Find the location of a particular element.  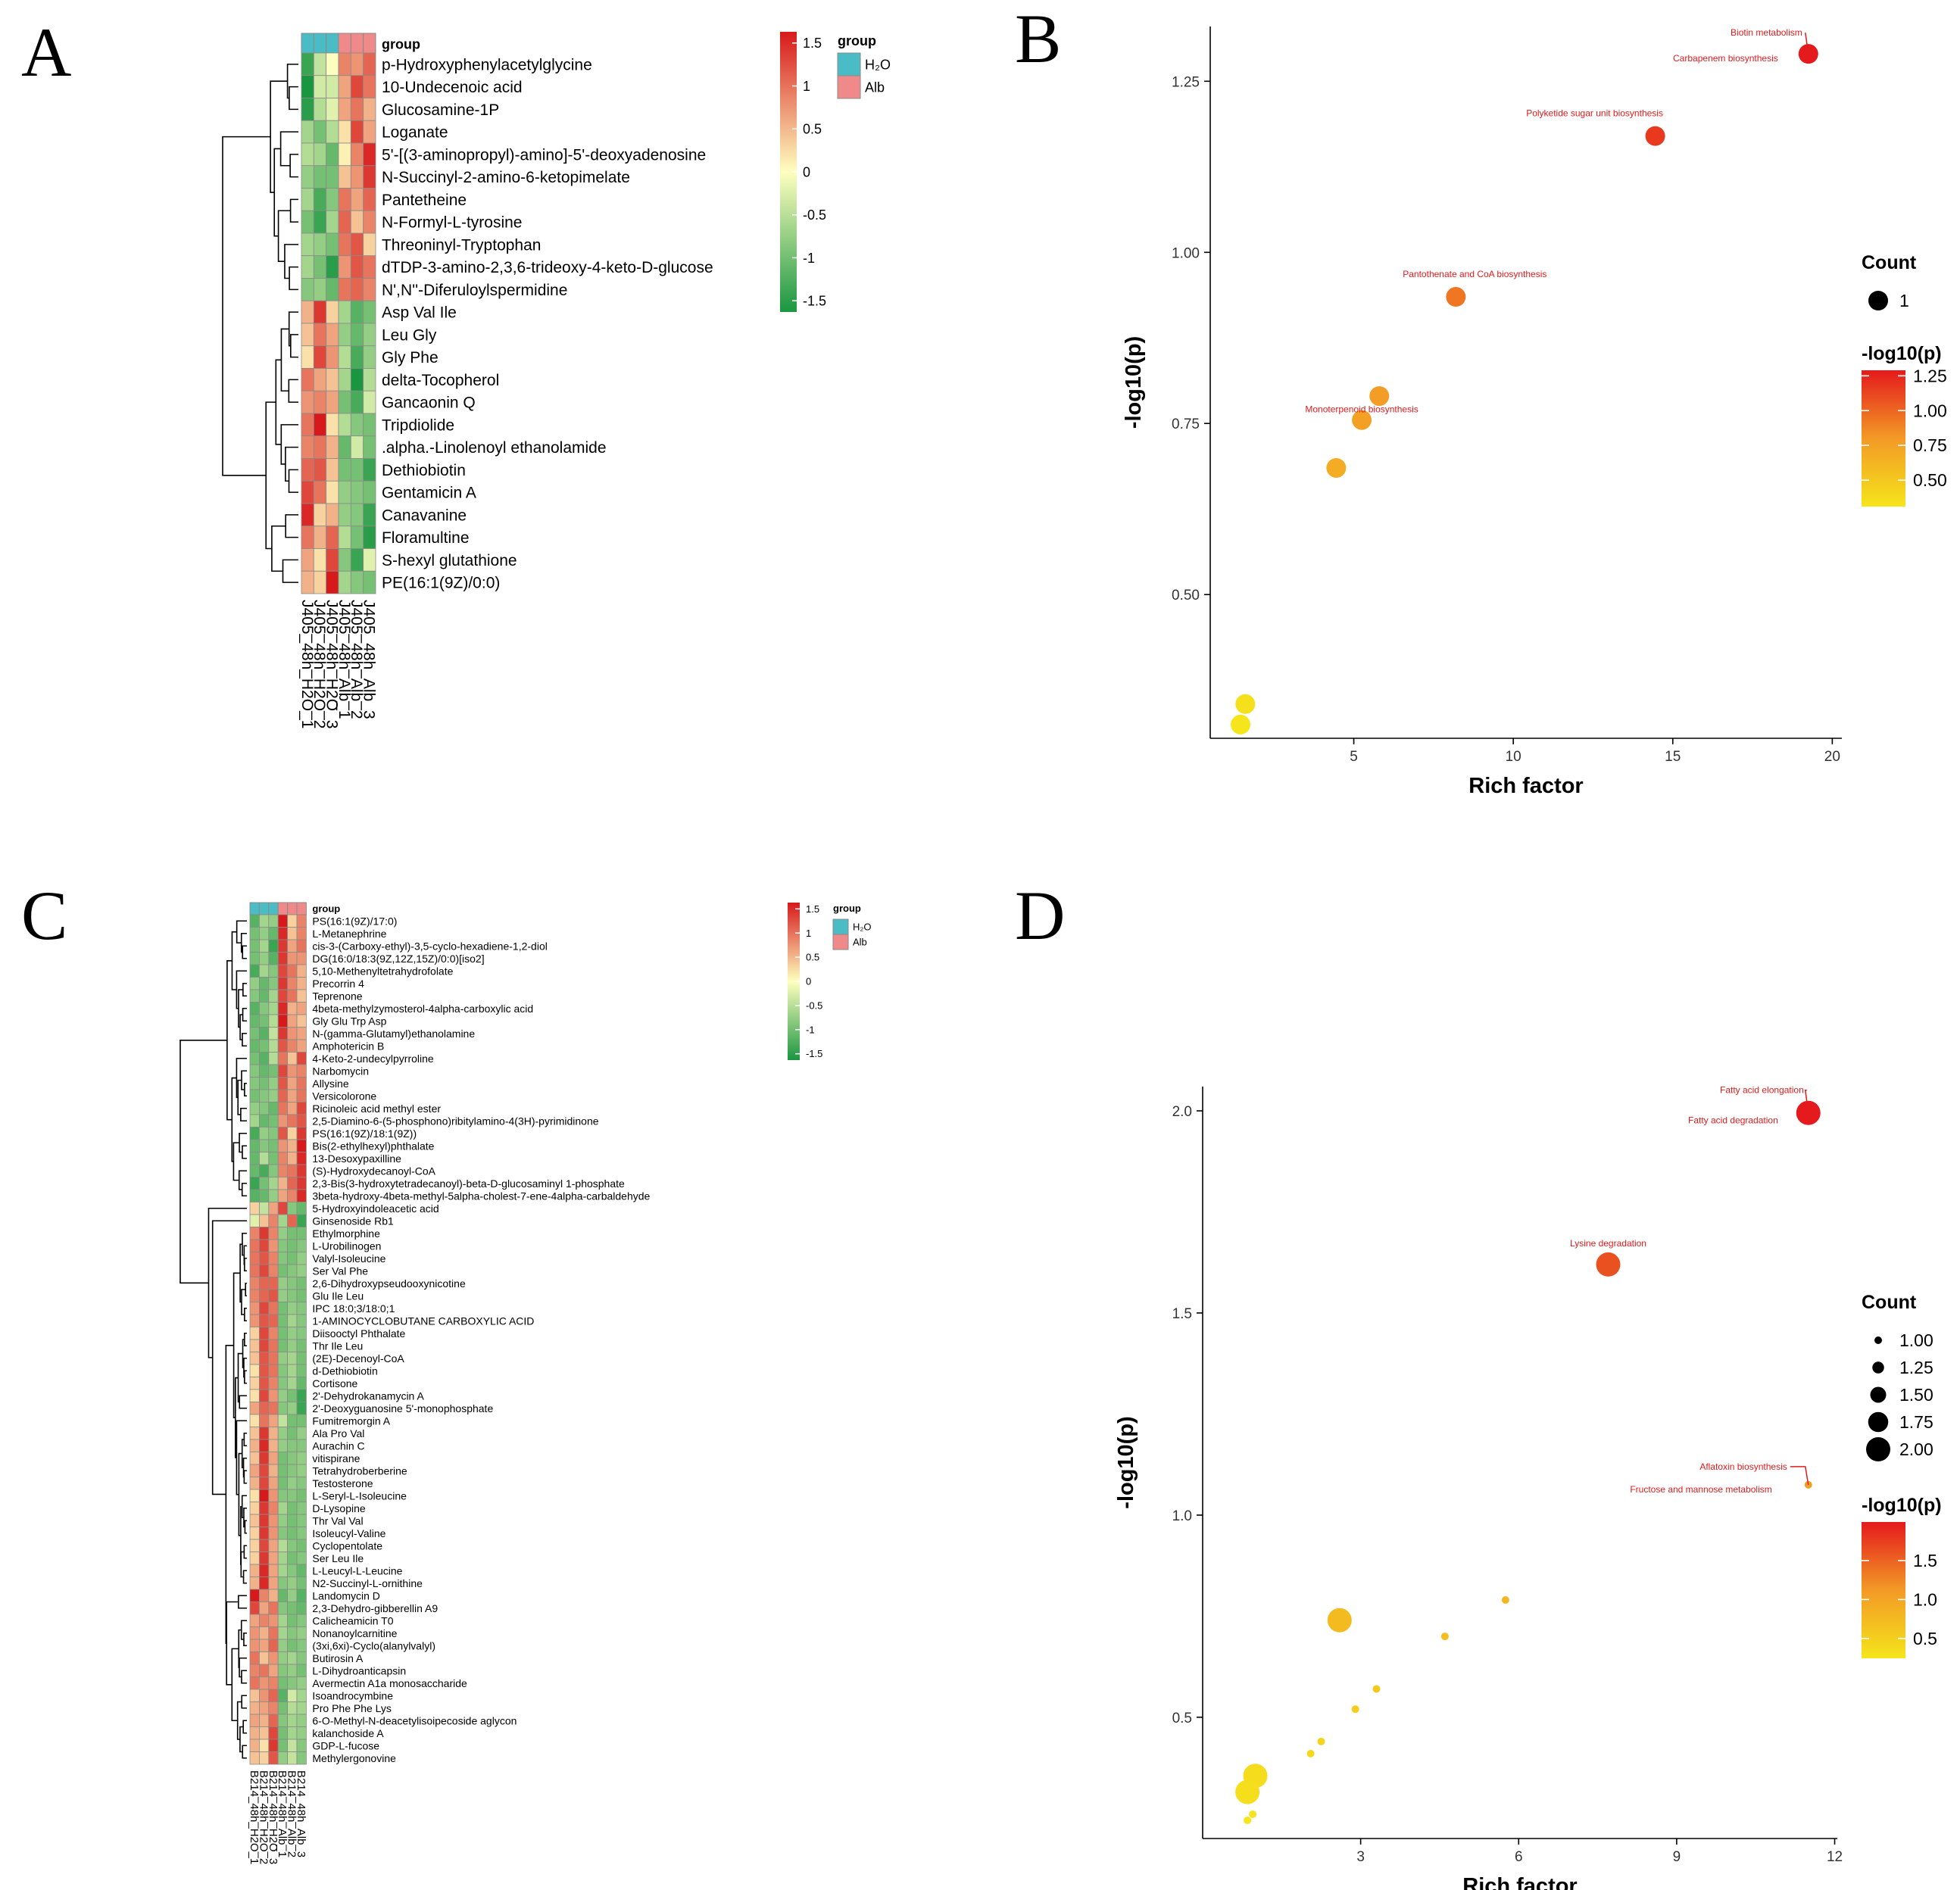

b-color-legend-tick-label: 0.50 is located at coordinates (1930, 480).